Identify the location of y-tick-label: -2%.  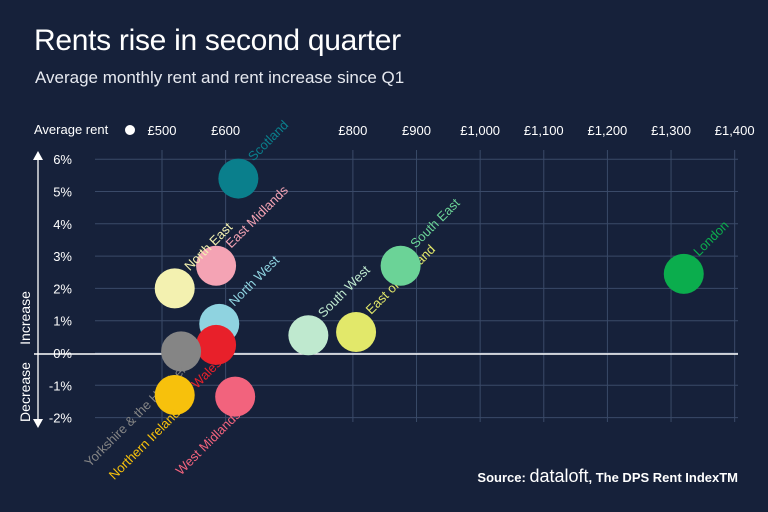
(61, 418).